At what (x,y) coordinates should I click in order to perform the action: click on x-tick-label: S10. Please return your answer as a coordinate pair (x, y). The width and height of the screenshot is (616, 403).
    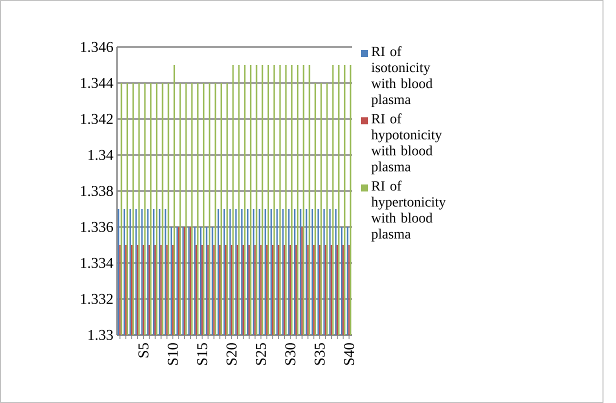
    Looking at the image, I should click on (173, 354).